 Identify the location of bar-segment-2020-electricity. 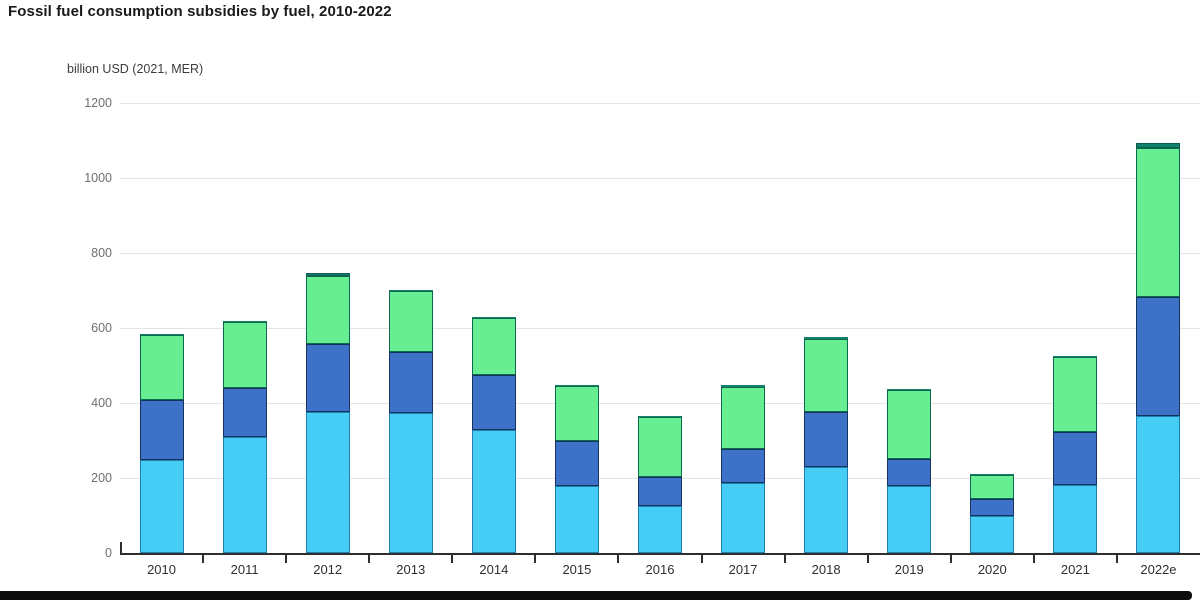
(992, 487).